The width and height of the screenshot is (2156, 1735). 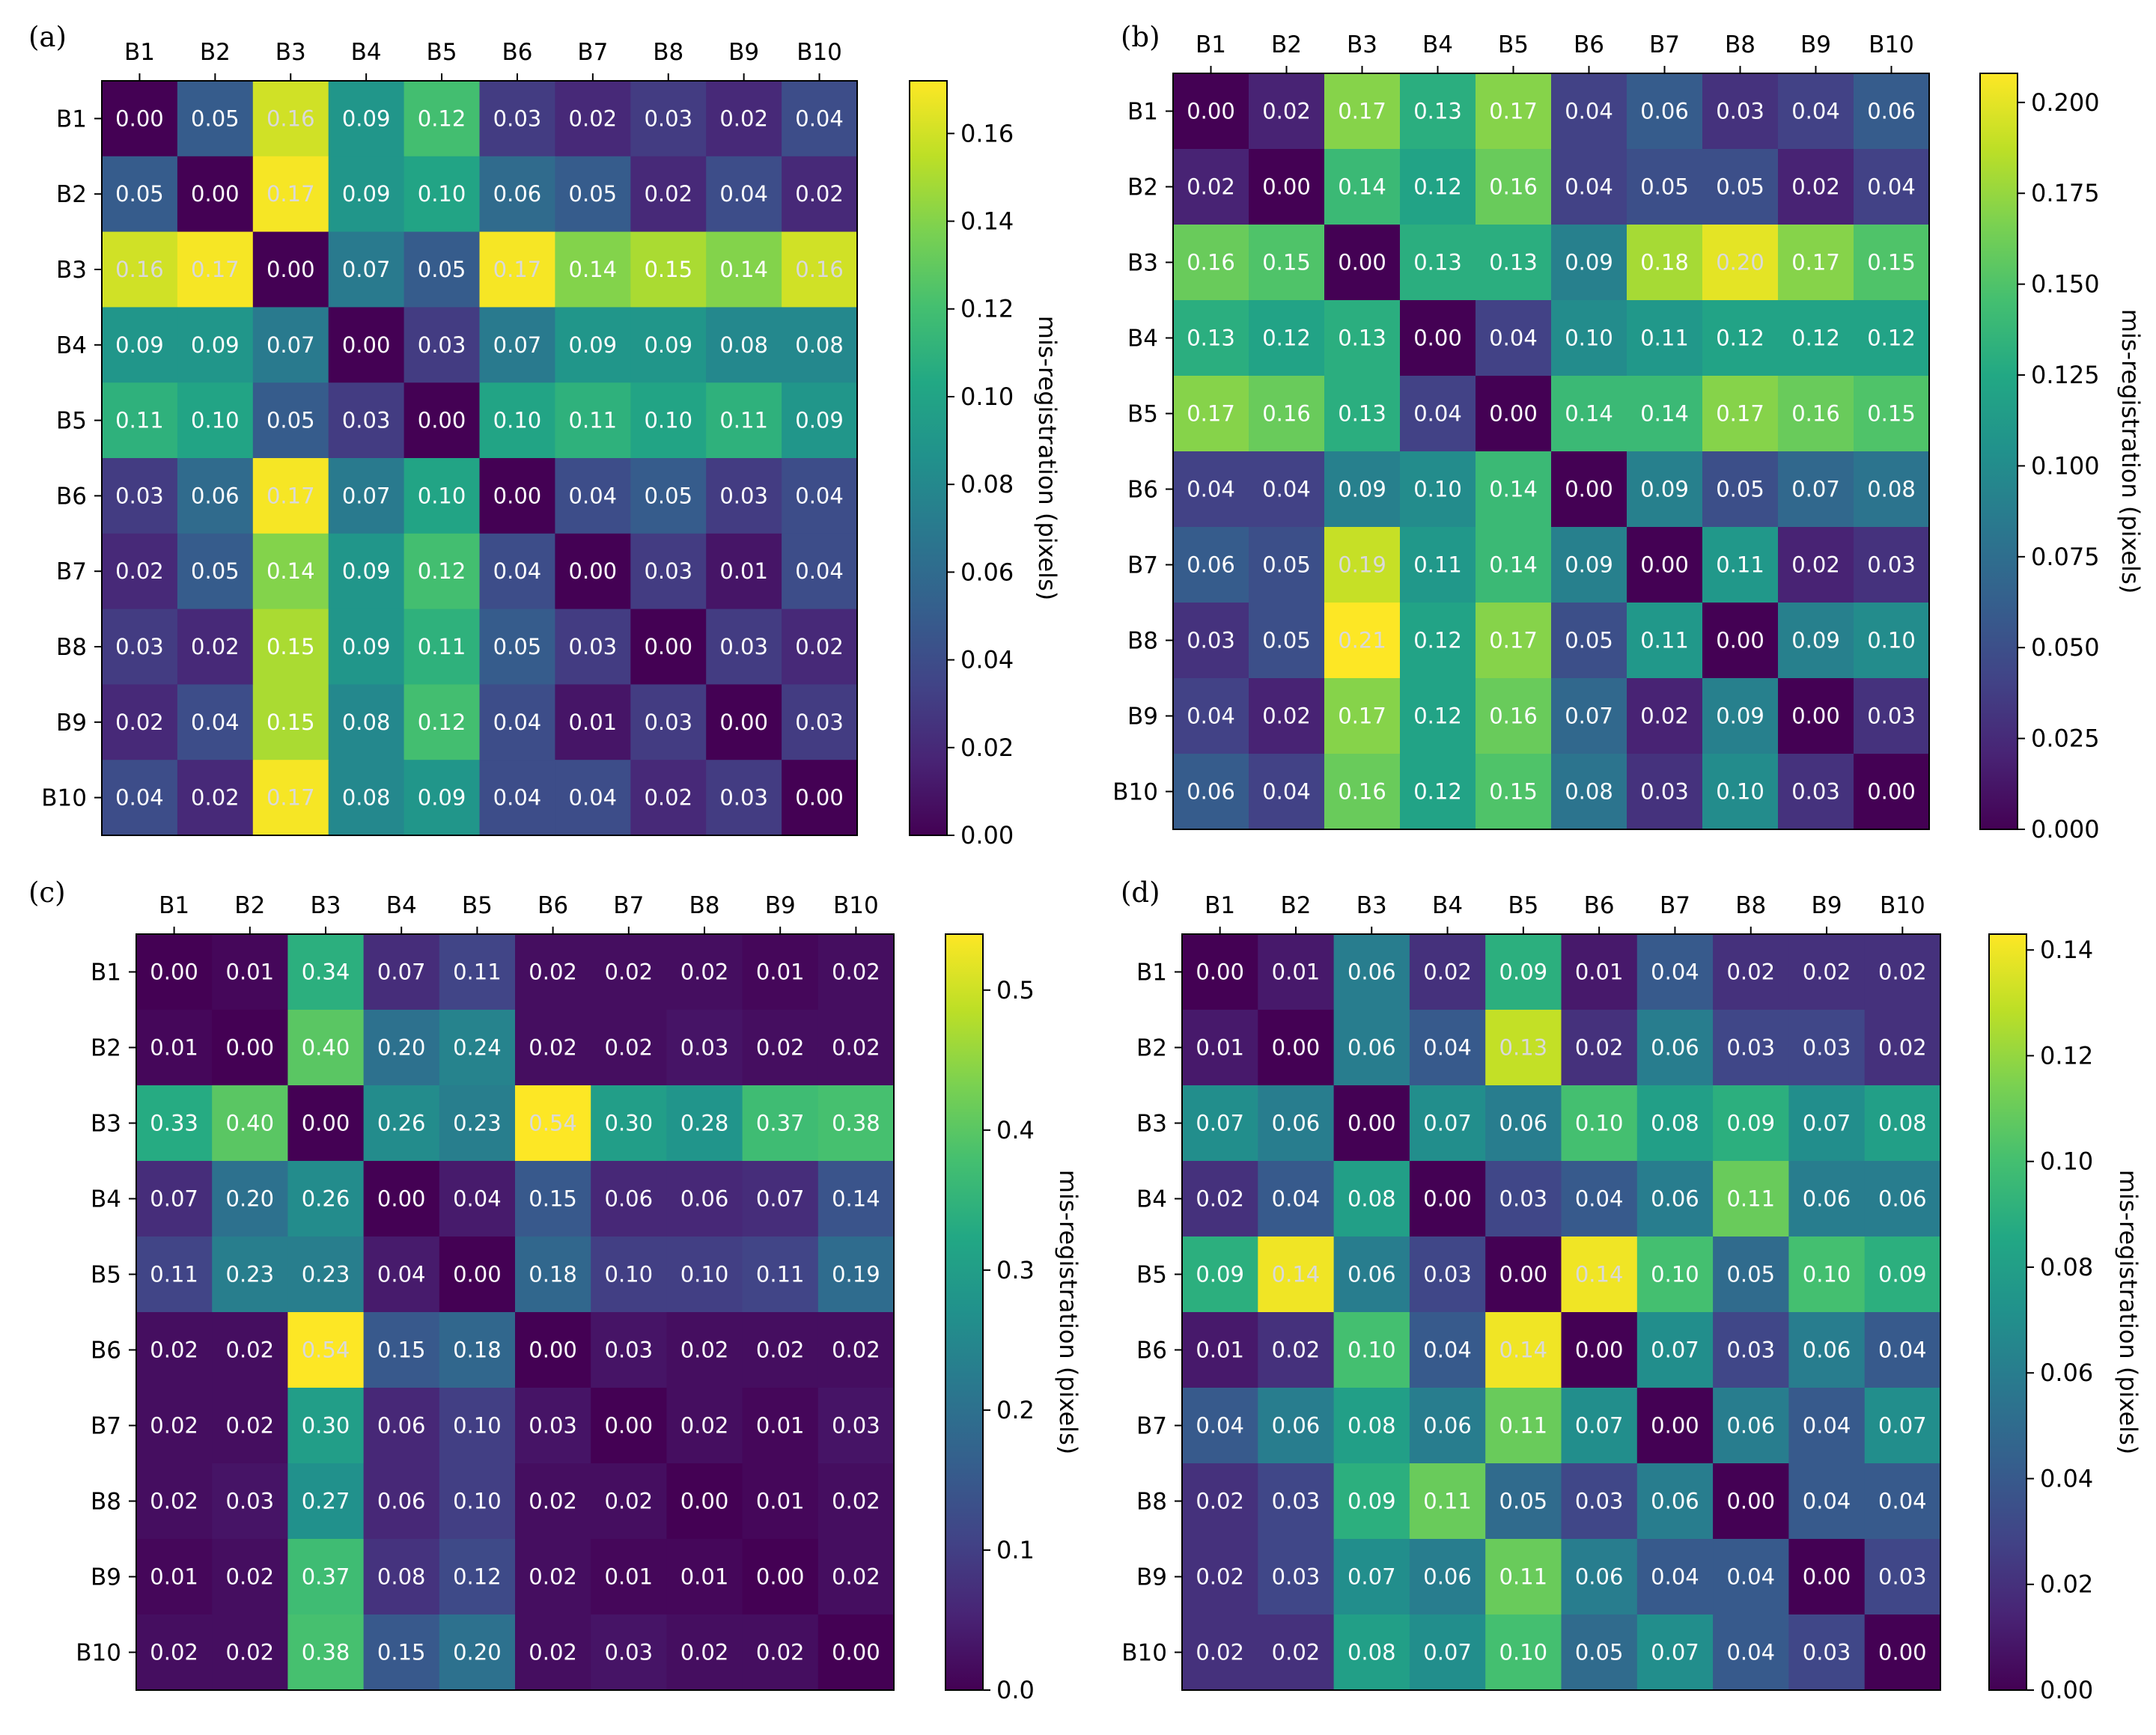 I want to click on cell-value-label: 0.18, so click(x=553, y=1274).